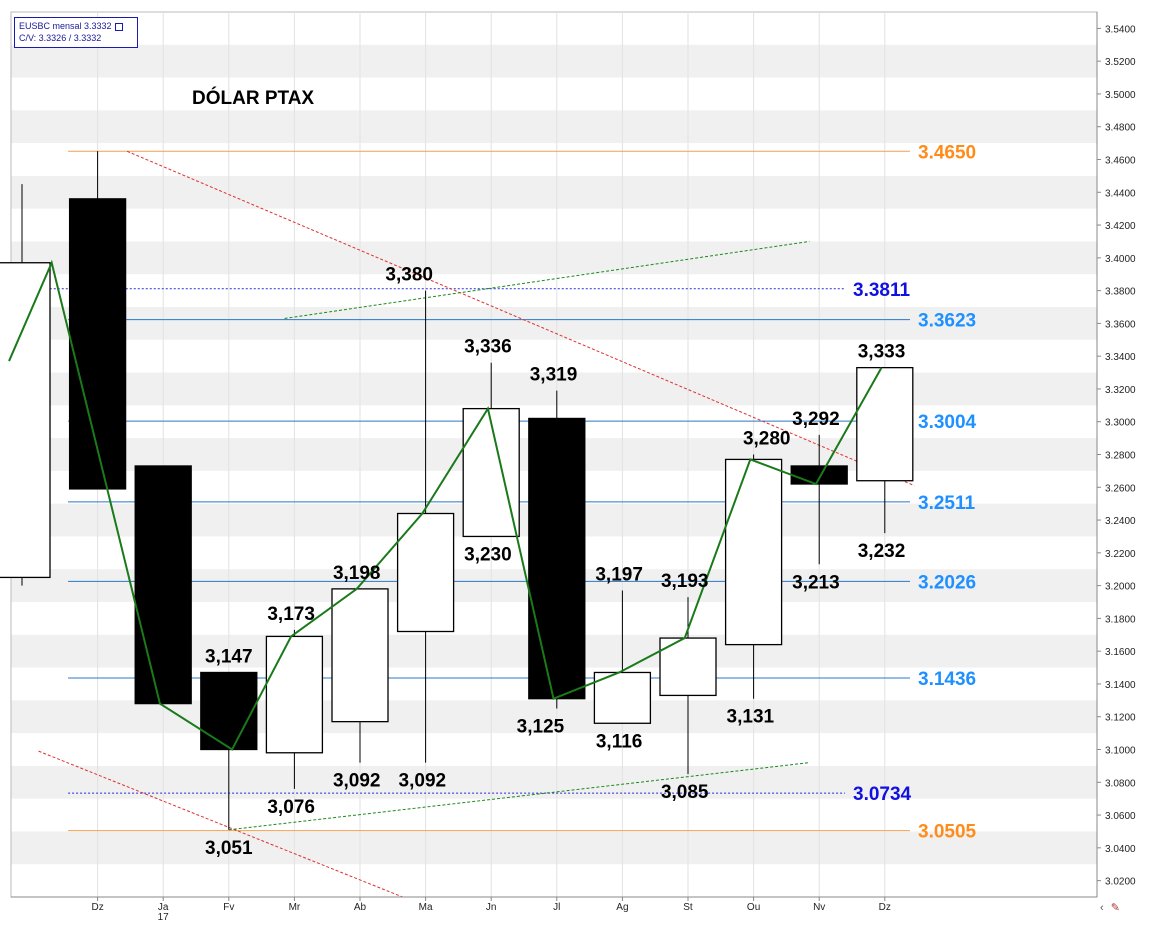 The width and height of the screenshot is (1157, 931). What do you see at coordinates (1120, 161) in the screenshot?
I see `price-tick-label: 3.4600` at bounding box center [1120, 161].